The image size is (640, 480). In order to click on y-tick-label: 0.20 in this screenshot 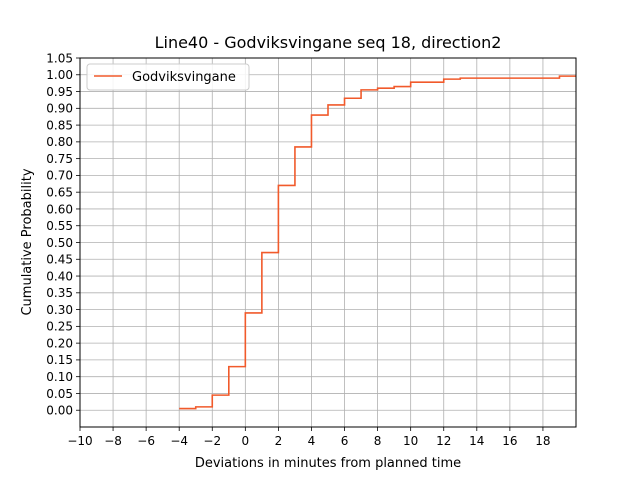, I will do `click(59, 343)`.